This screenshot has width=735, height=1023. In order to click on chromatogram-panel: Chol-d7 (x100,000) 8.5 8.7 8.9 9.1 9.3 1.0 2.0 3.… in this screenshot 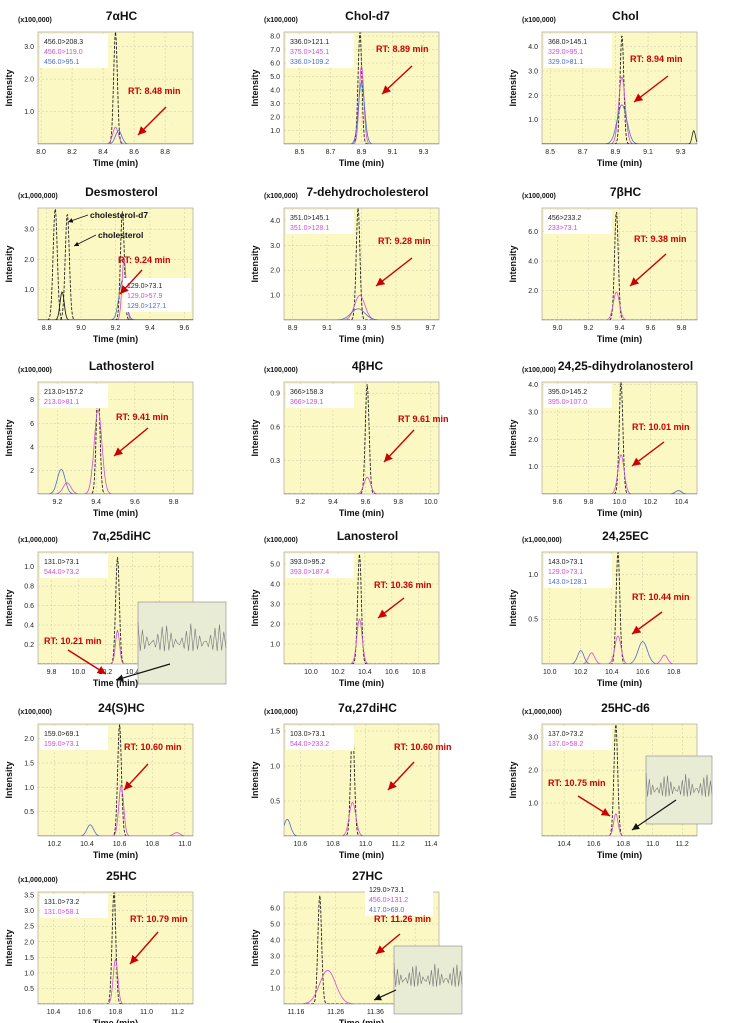, I will do `click(345, 88)`.